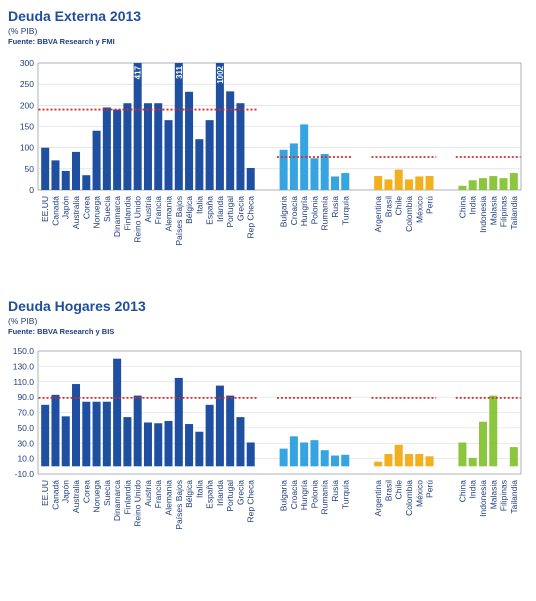 This screenshot has width=536, height=601. I want to click on bar-grecia, so click(240, 442).